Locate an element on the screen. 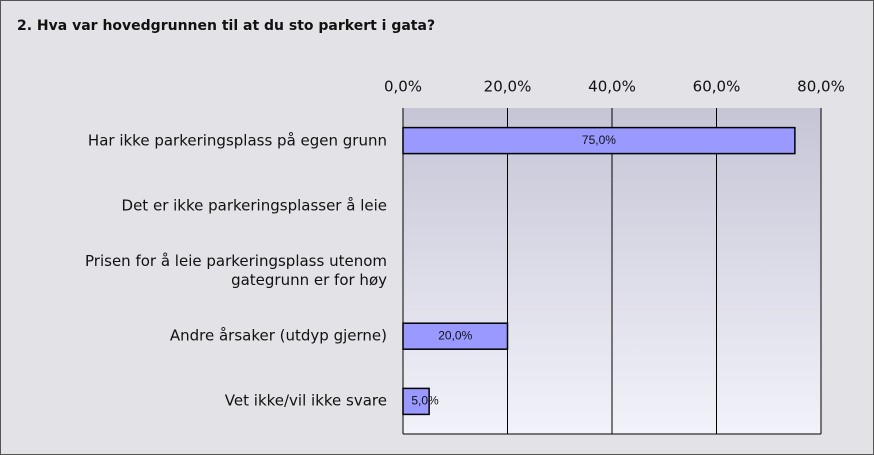 The width and height of the screenshot is (874, 455). value-label: 20,0% is located at coordinates (455, 335).